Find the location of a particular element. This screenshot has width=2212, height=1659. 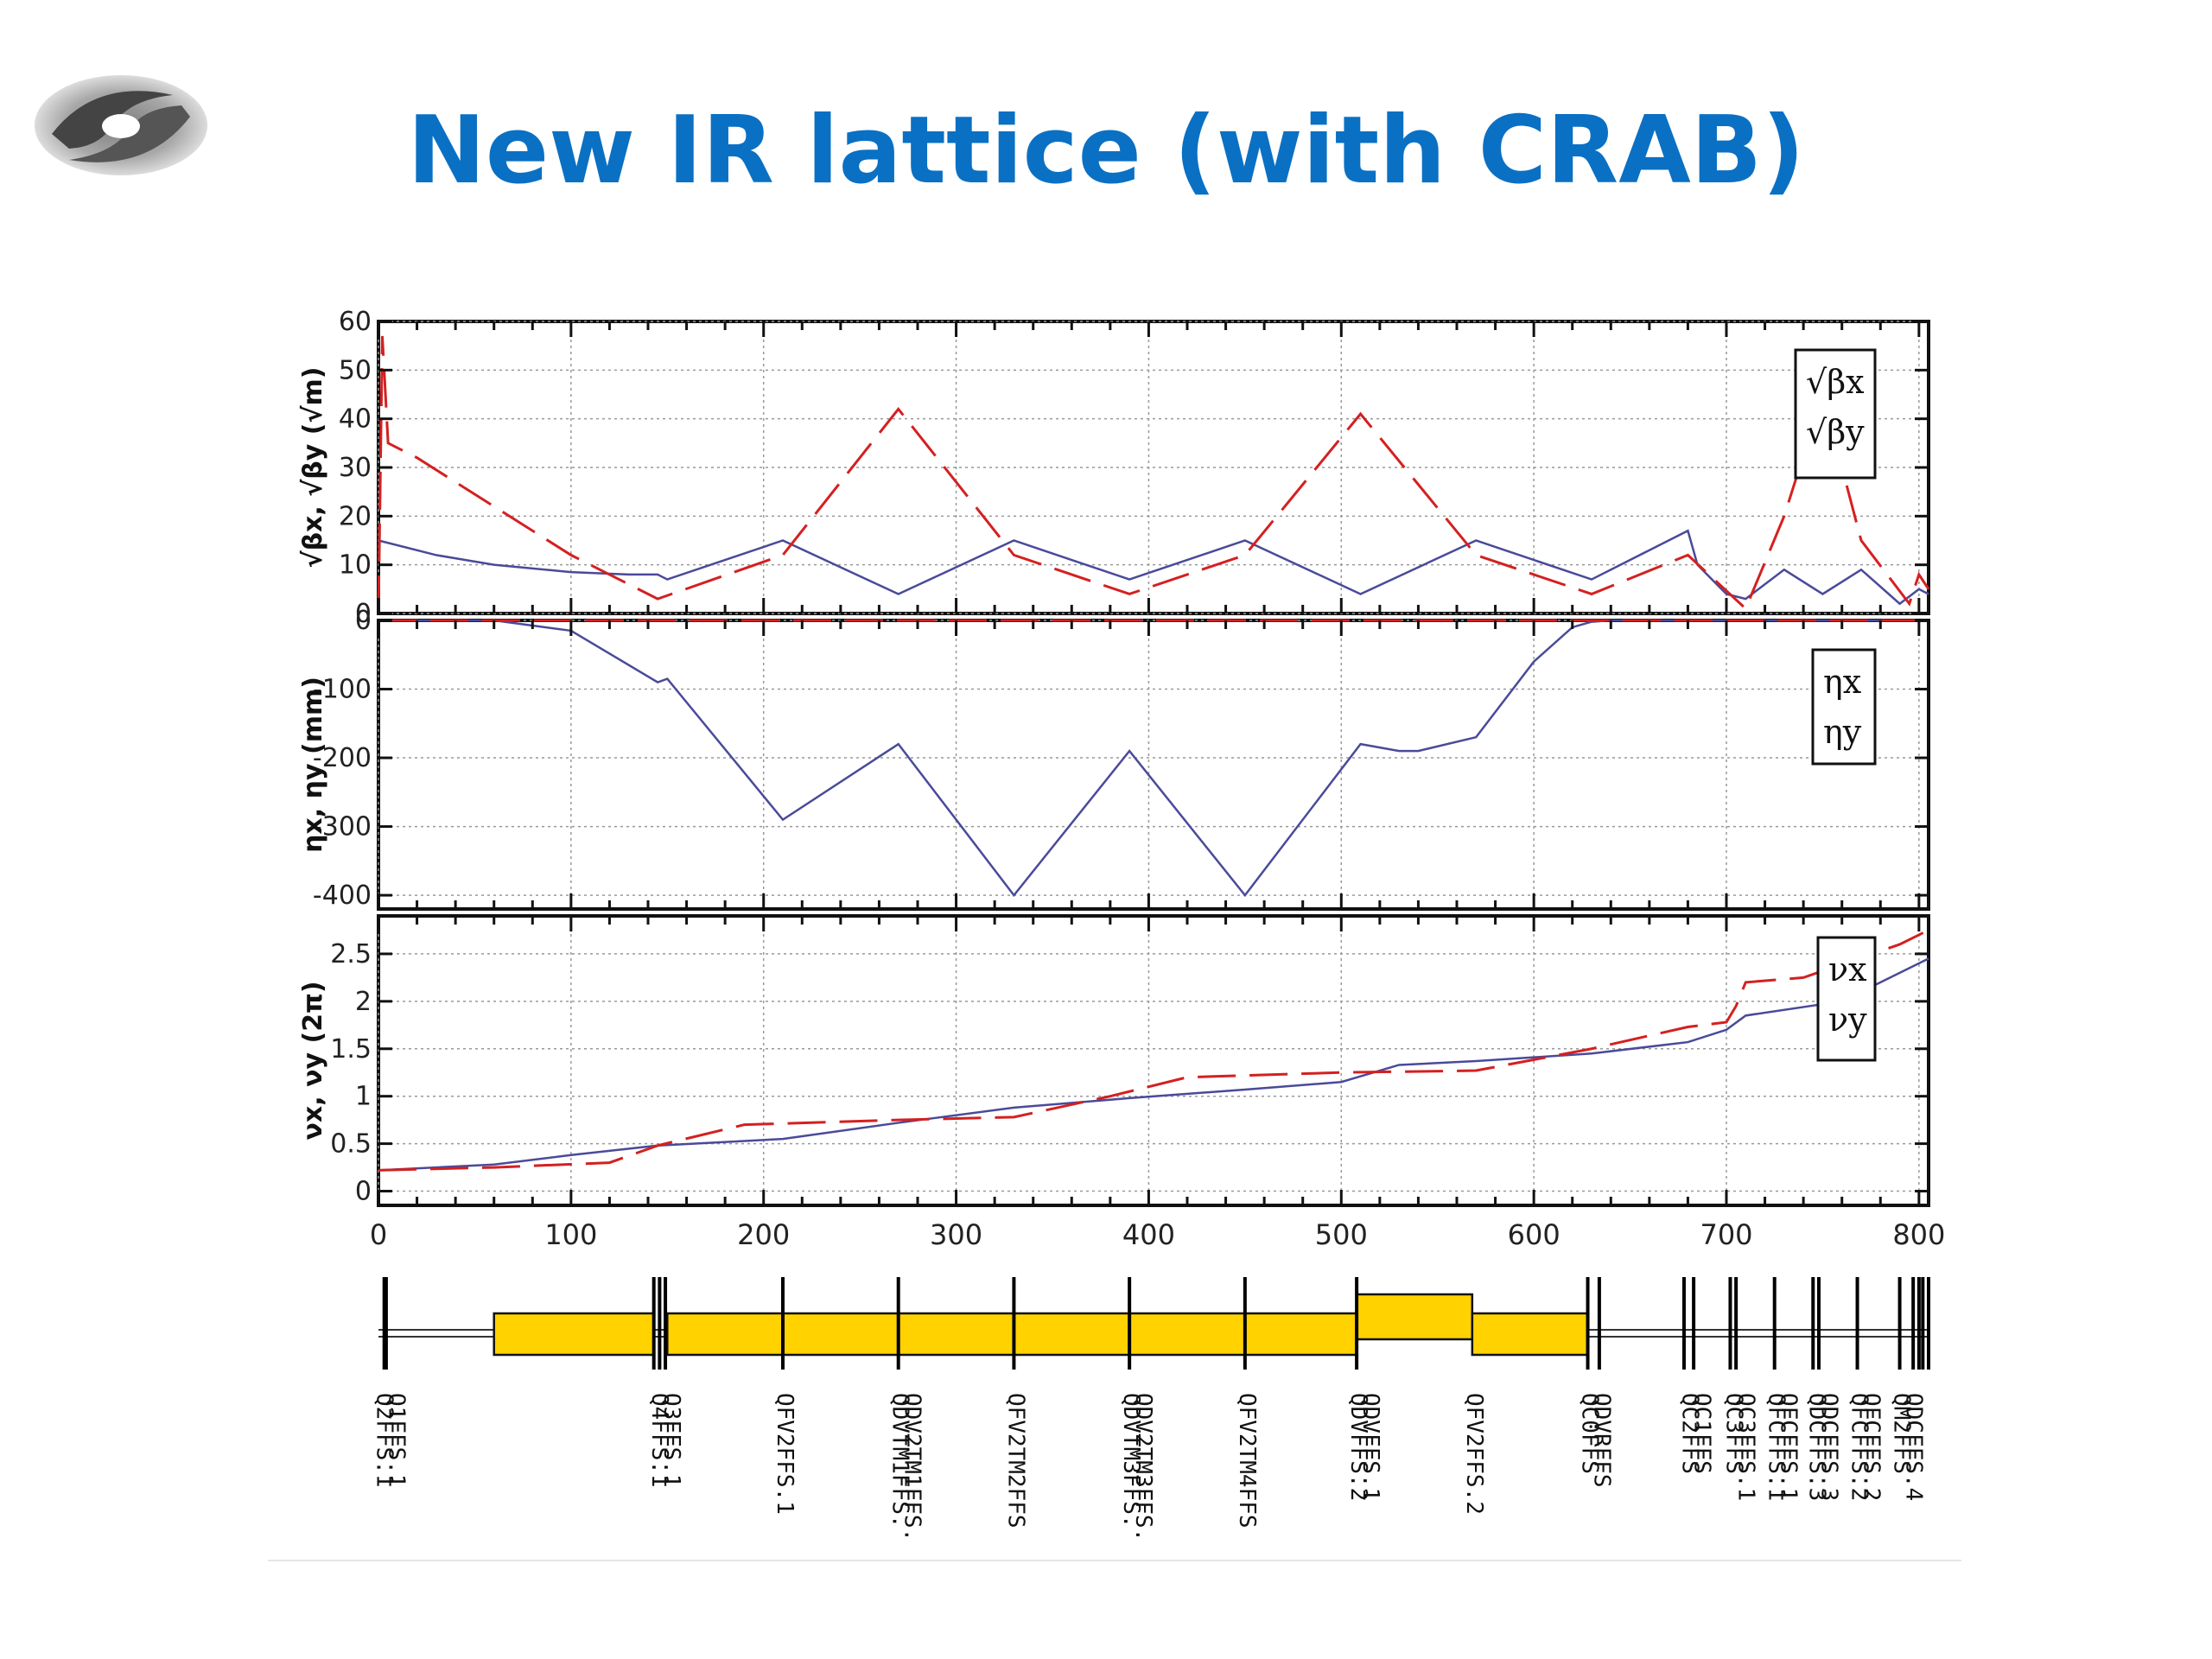

legend-box-dispersion is located at coordinates (1844, 707).